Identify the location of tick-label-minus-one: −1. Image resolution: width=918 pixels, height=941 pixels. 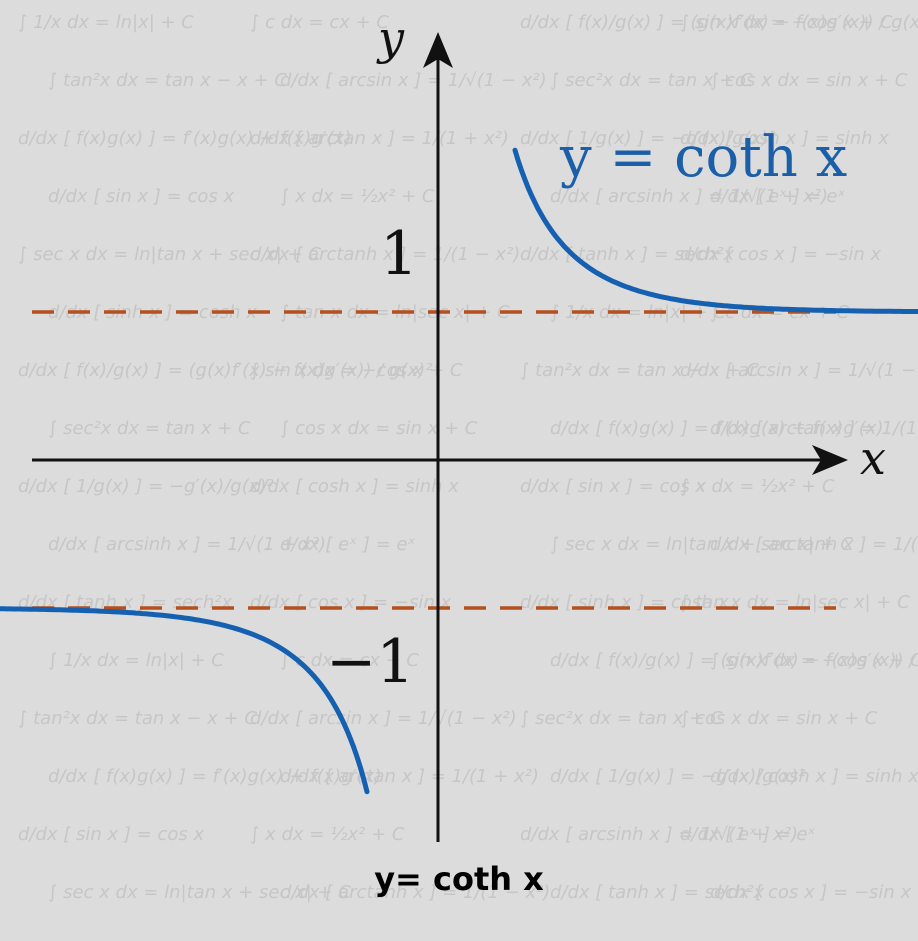
(370, 662).